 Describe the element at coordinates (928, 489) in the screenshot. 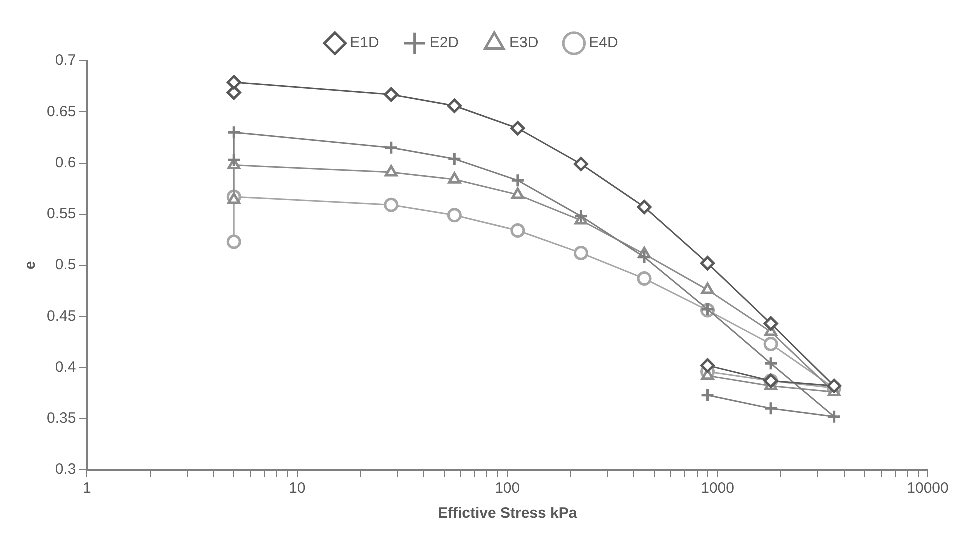

I see `x-tick-label: 10000` at that location.